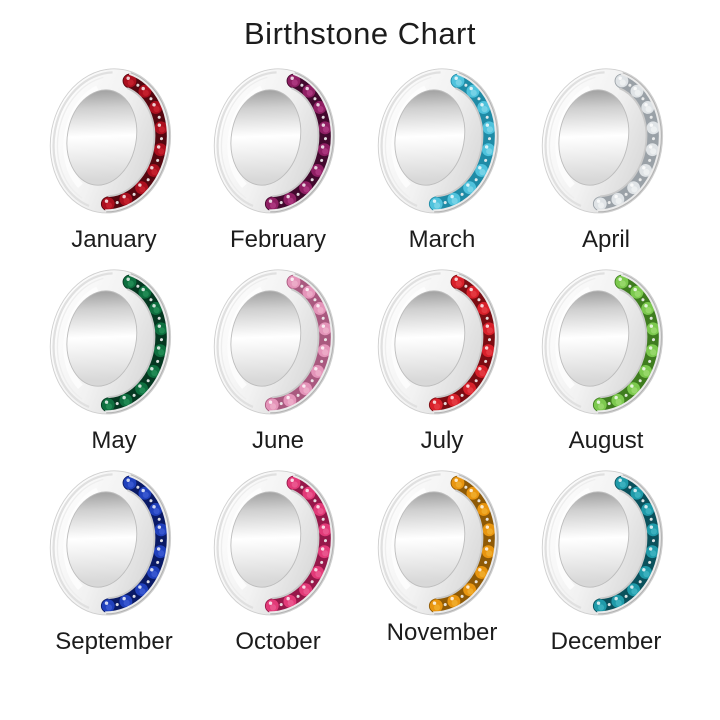  I want to click on month-label: May, so click(114, 440).